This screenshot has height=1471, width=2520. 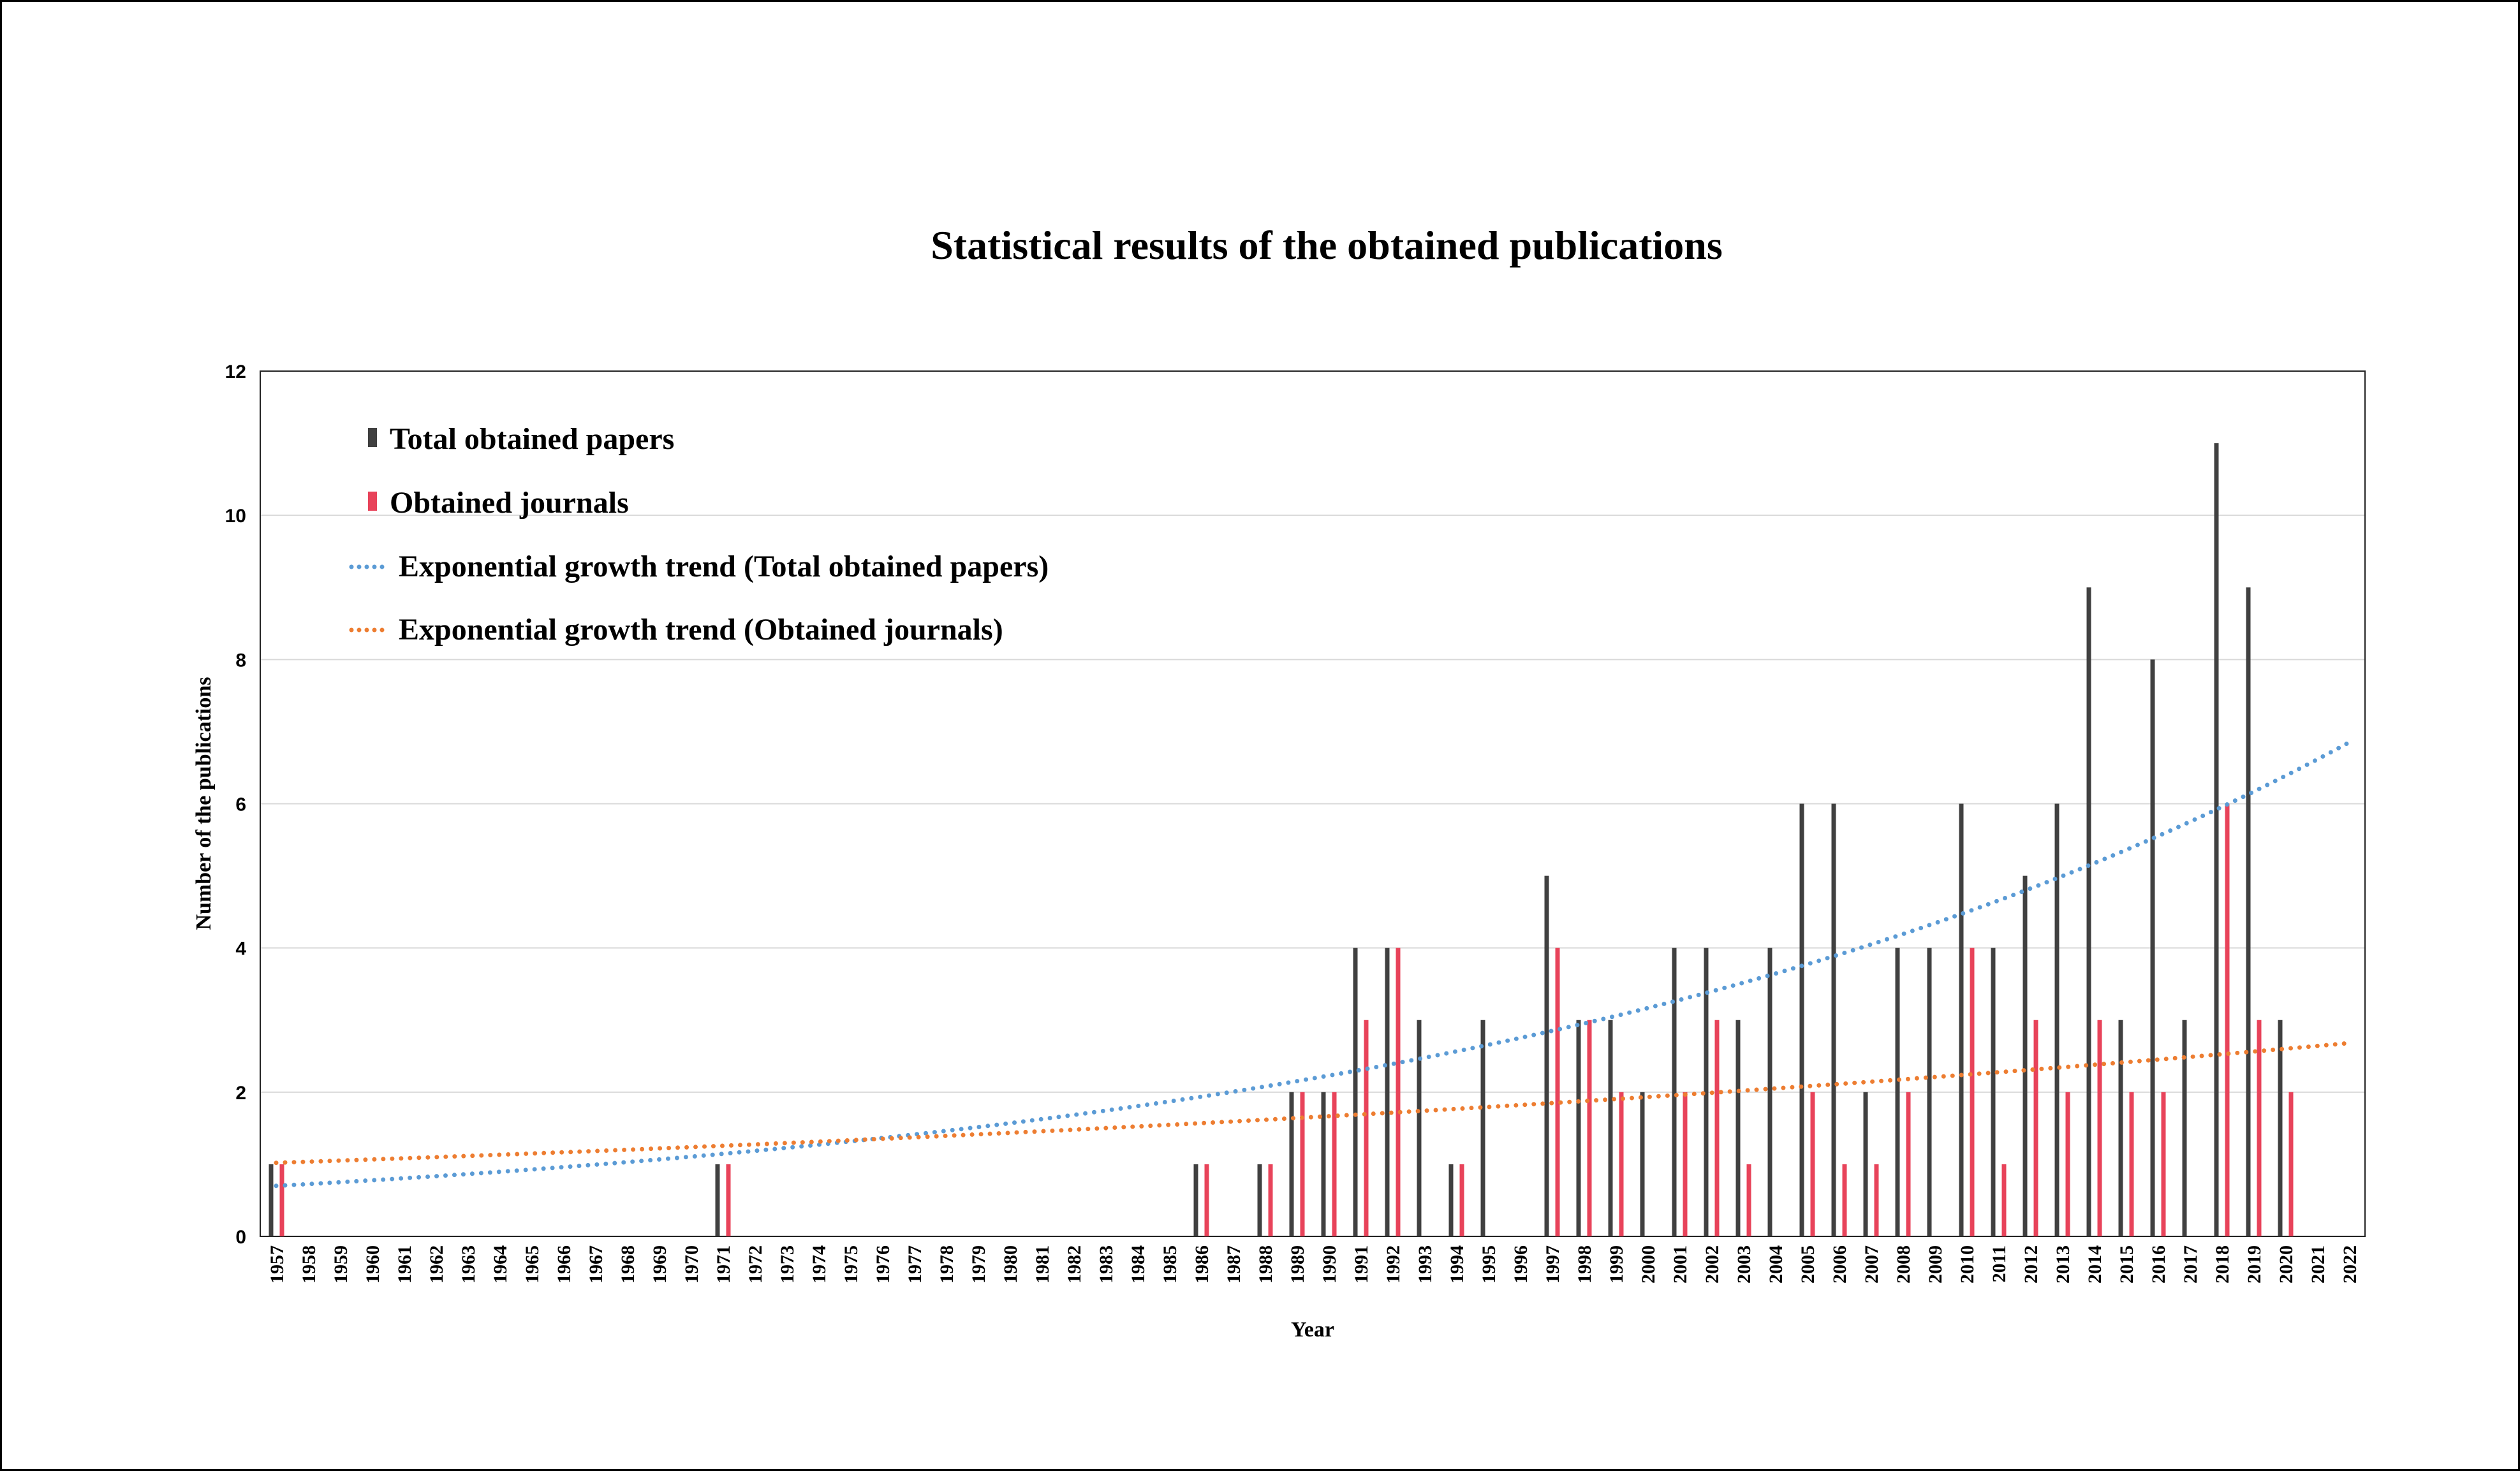 What do you see at coordinates (1833, 1019) in the screenshot?
I see `bar-total-papers-2006` at bounding box center [1833, 1019].